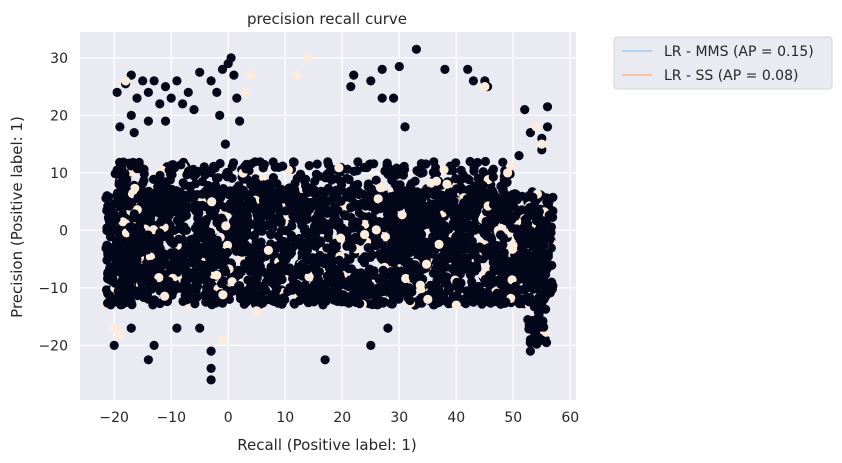  What do you see at coordinates (53, 346) in the screenshot?
I see `y-tick-label: −20` at bounding box center [53, 346].